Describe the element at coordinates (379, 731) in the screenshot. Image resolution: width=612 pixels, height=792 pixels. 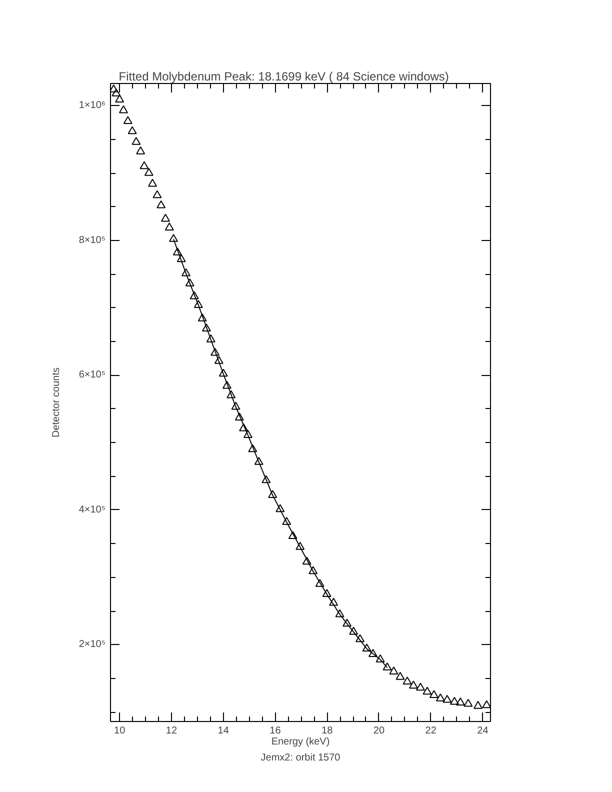
I see `x-tick-label: 20` at that location.